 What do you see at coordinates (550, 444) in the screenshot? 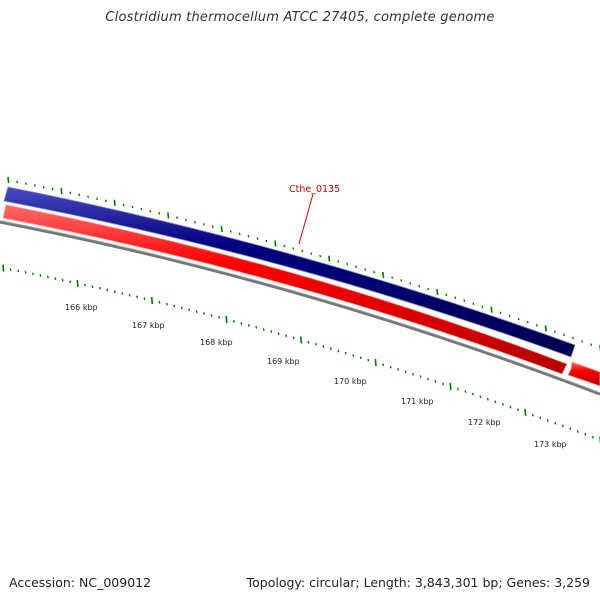
I see `ruler-label: 173 kbp` at bounding box center [550, 444].